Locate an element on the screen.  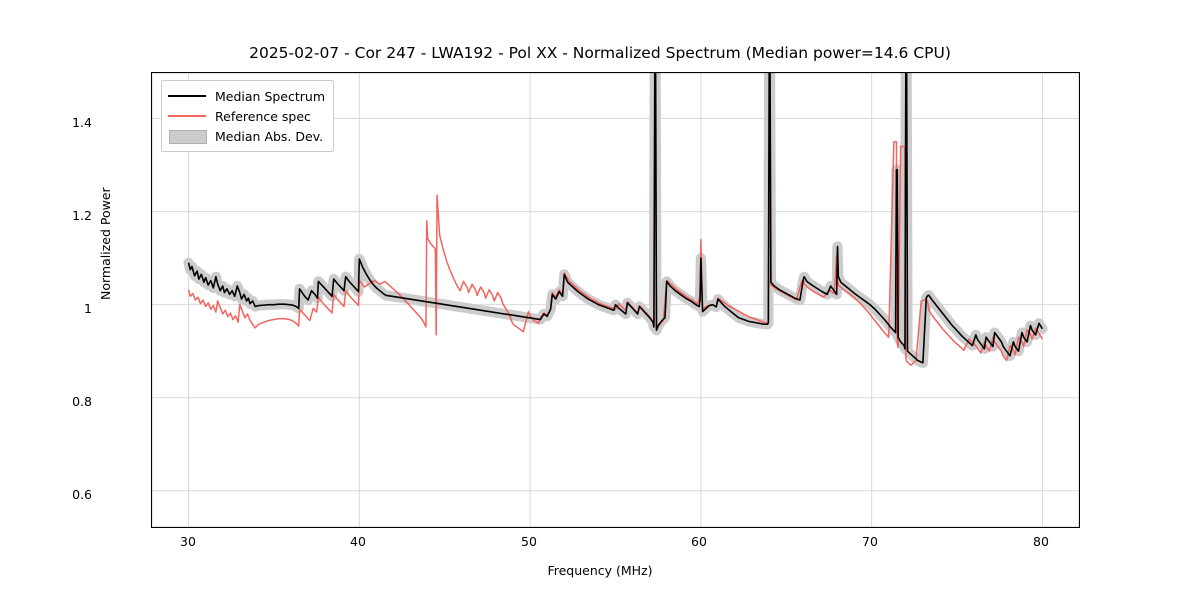
y-tick-label: 0.6 is located at coordinates (82, 494).